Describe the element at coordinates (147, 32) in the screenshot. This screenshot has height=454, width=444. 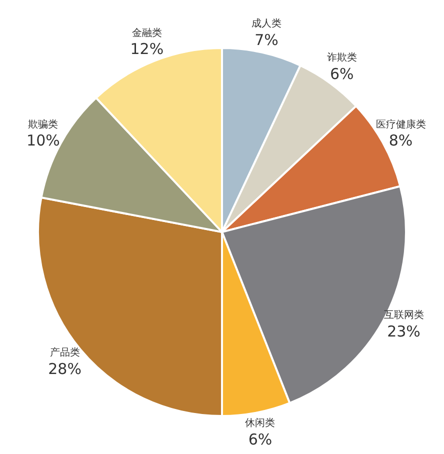
I see `slice-label: 金融类` at that location.